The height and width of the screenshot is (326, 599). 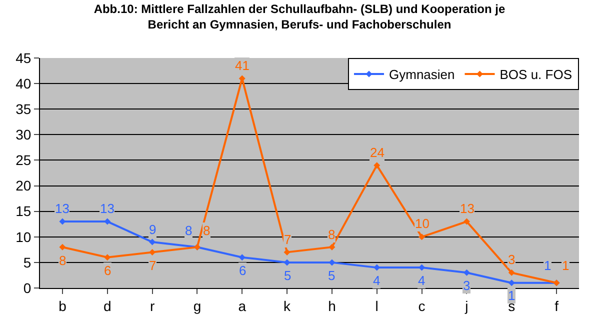 I want to click on x-tick-label: j, so click(x=466, y=306).